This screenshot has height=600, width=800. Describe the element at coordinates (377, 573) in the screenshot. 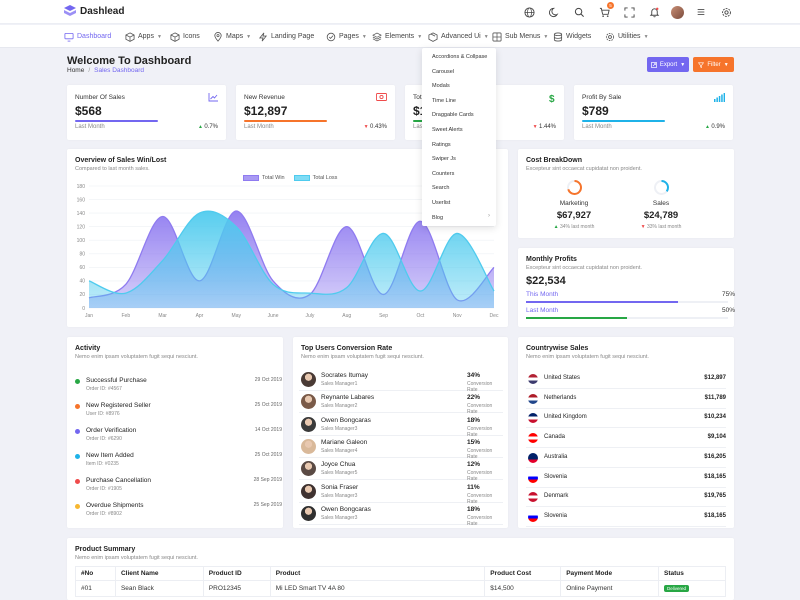

I see `column-header: Product` at that location.